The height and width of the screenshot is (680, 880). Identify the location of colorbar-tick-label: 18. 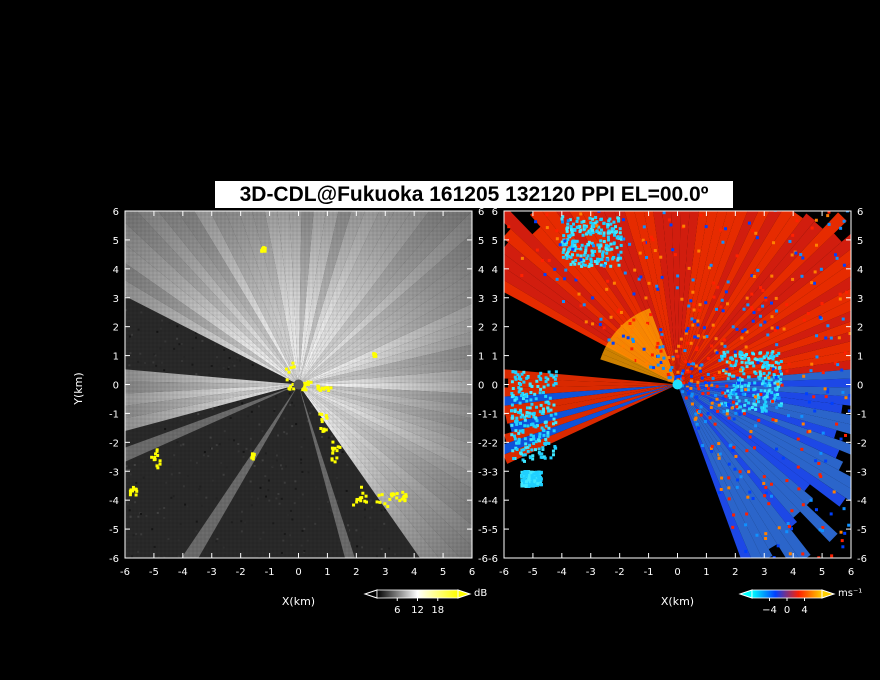
(437, 610).